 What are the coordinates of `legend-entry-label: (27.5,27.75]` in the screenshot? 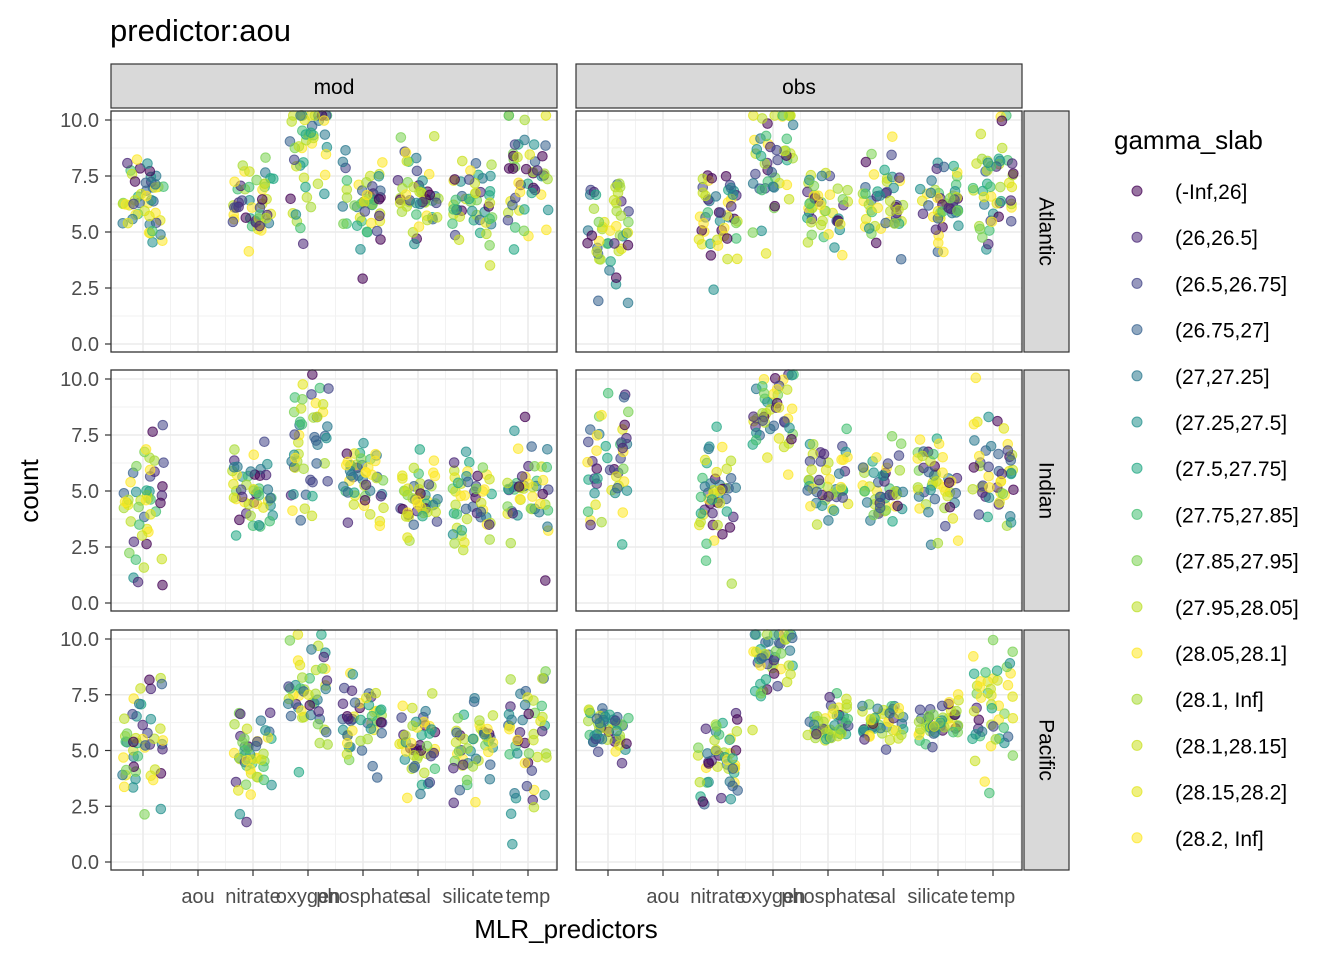 It's located at (1231, 469).